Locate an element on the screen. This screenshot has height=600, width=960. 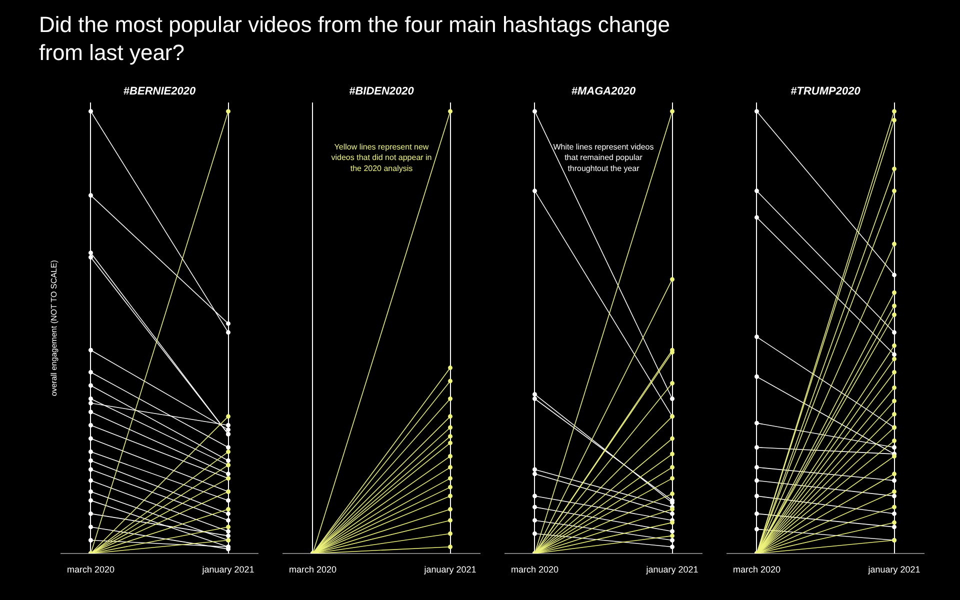
annotation: Yellow lines represent new videos that did not appear in the 2020 analysis is located at coordinates (381, 157).